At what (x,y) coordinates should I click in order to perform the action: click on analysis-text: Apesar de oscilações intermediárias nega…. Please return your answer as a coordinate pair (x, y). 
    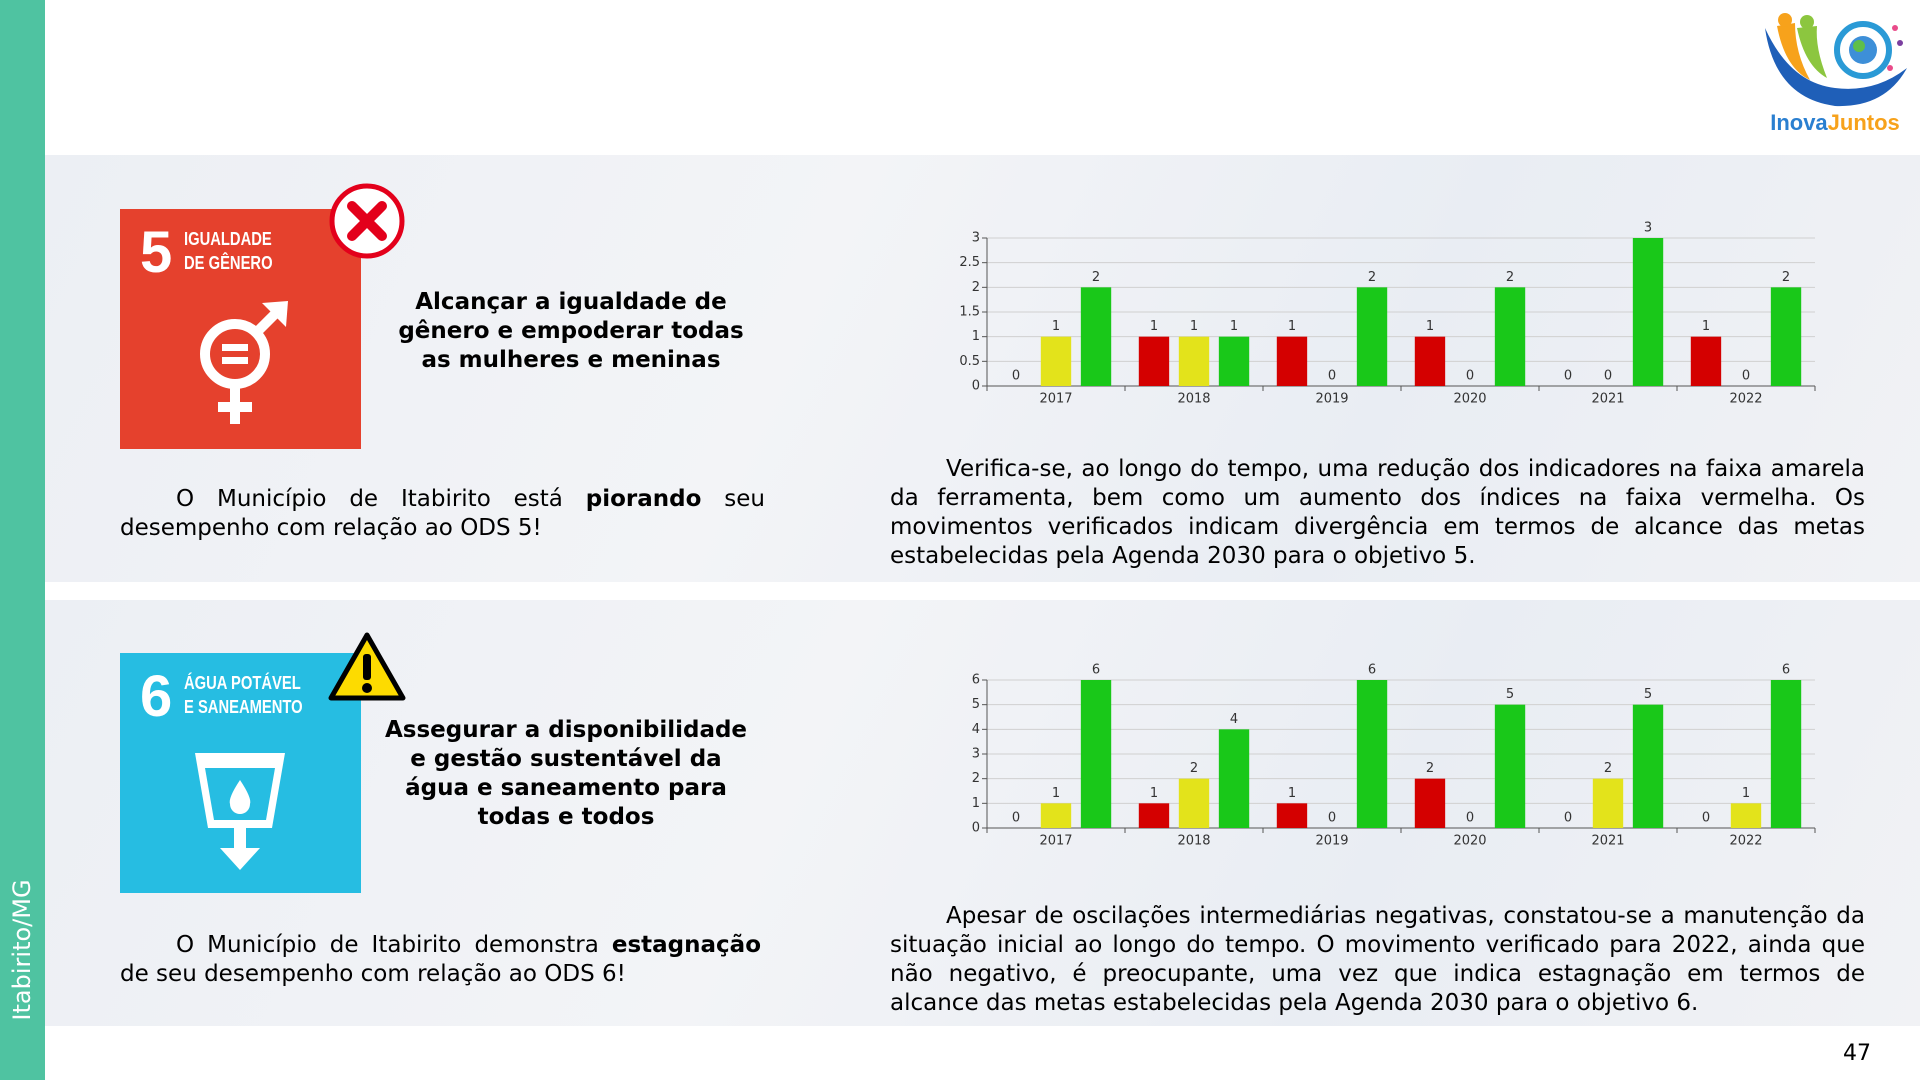
    Looking at the image, I should click on (1377, 959).